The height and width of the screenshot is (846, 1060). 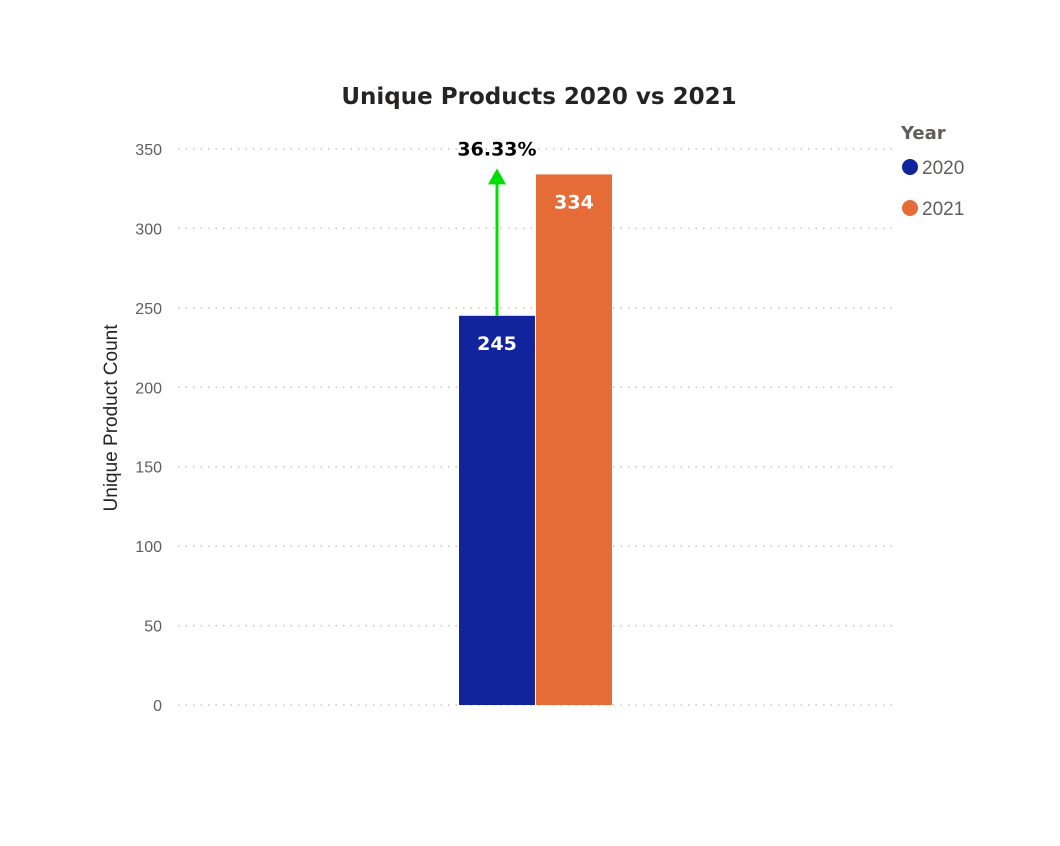 I want to click on y-tick-label-350: 350, so click(x=148, y=150).